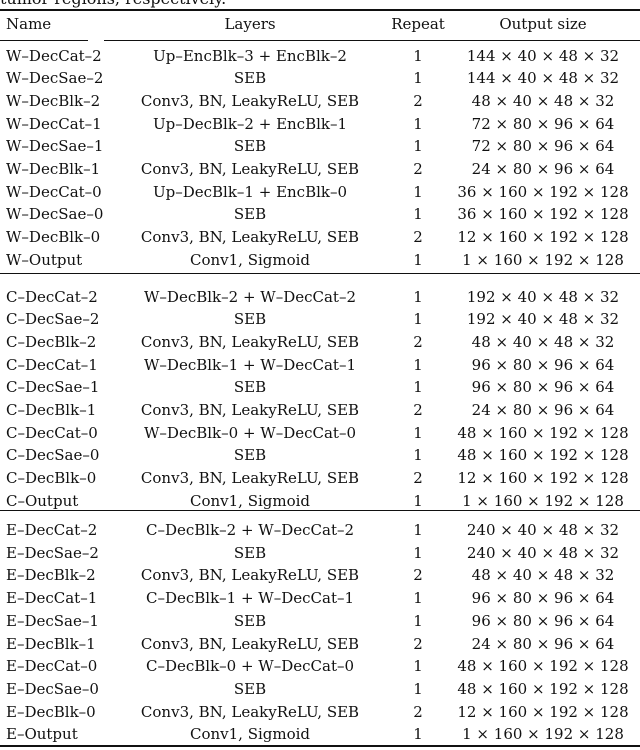  Describe the element at coordinates (250, 432) in the screenshot. I see `cell-layers: W–DecBlk–0 + W–DecCat–0` at that location.